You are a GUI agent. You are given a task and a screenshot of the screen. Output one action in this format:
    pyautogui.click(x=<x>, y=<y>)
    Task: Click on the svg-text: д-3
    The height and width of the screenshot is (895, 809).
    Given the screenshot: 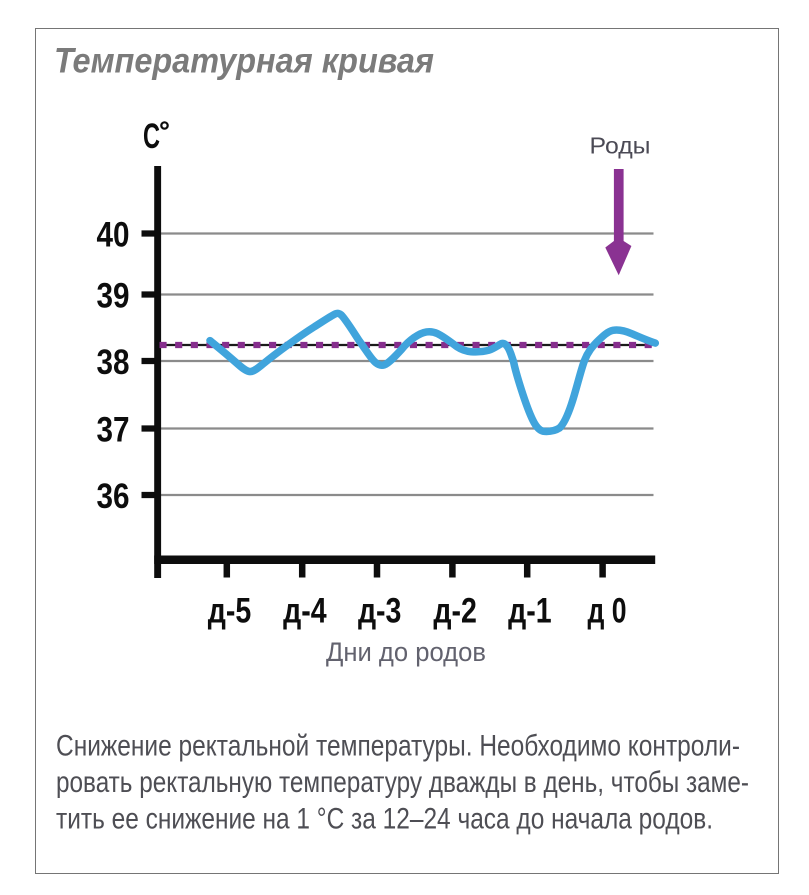 What is the action you would take?
    pyautogui.click(x=380, y=611)
    